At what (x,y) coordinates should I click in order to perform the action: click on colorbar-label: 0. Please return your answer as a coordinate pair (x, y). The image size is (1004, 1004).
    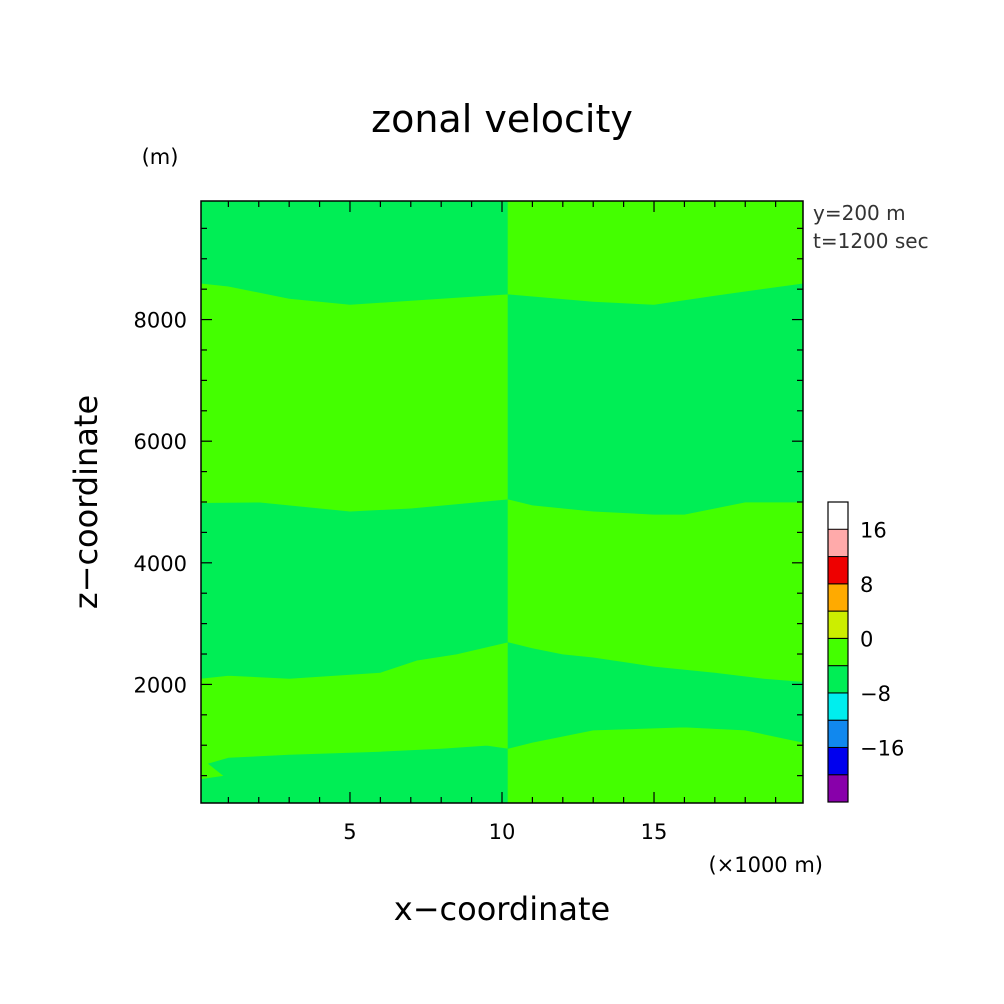
    Looking at the image, I should click on (866, 639).